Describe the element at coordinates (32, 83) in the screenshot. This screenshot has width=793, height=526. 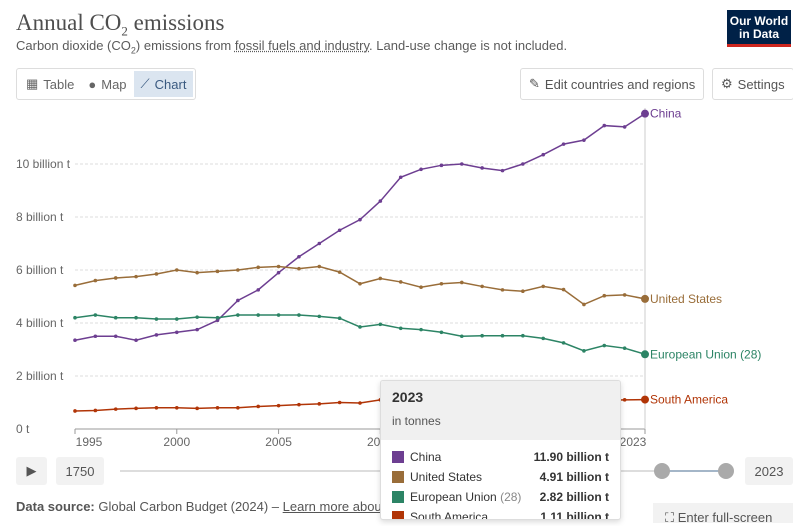
I see `table-icon: ▦` at that location.